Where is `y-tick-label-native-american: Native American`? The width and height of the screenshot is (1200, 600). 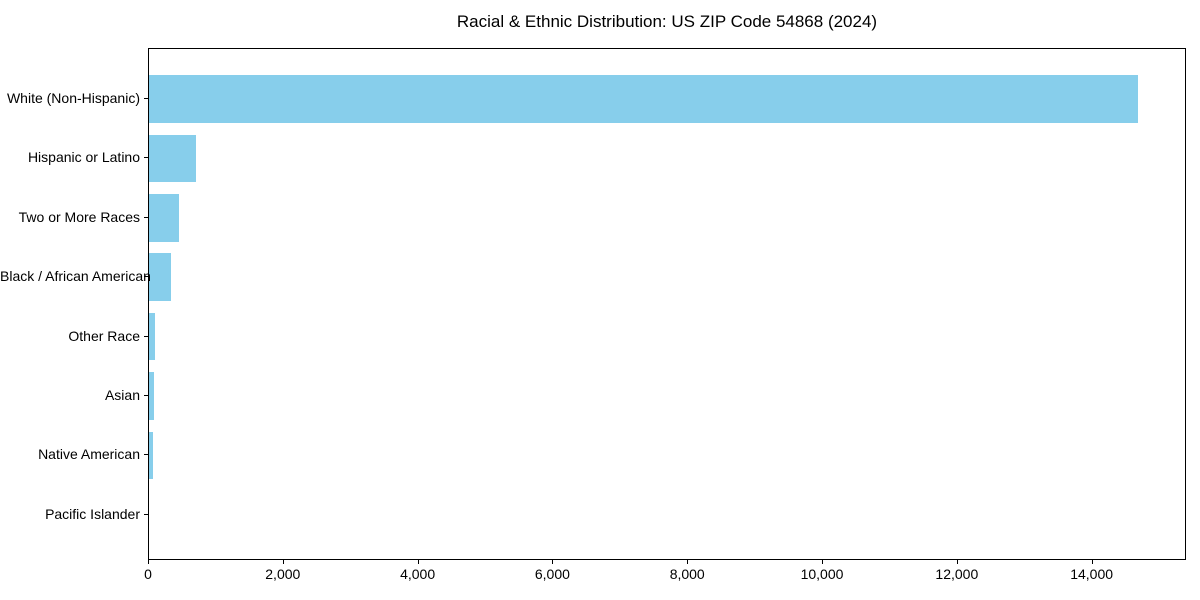 y-tick-label-native-american: Native American is located at coordinates (89, 454).